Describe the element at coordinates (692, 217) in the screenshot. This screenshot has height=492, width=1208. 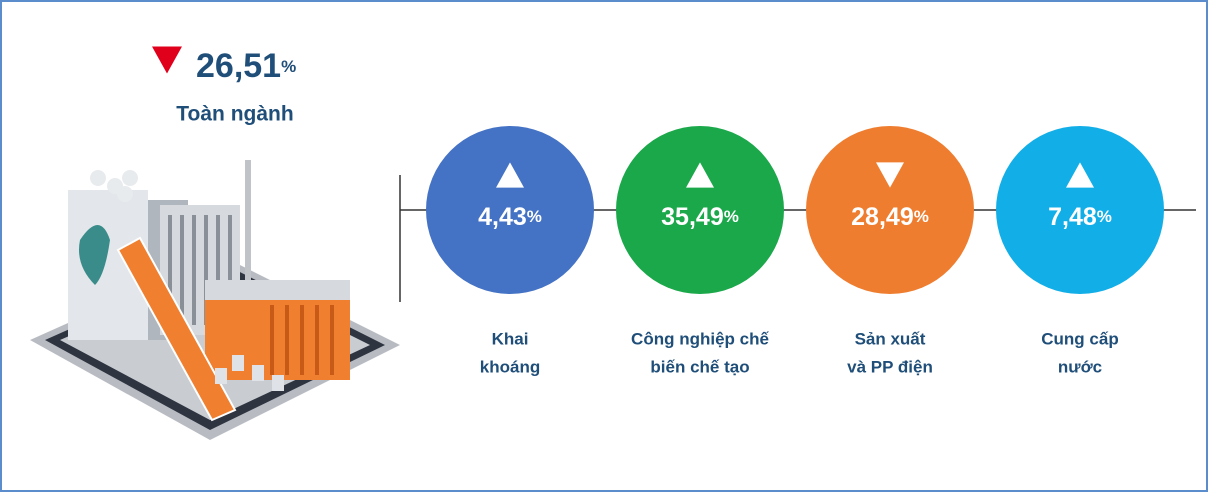
I see `sector-number: 35,49` at that location.